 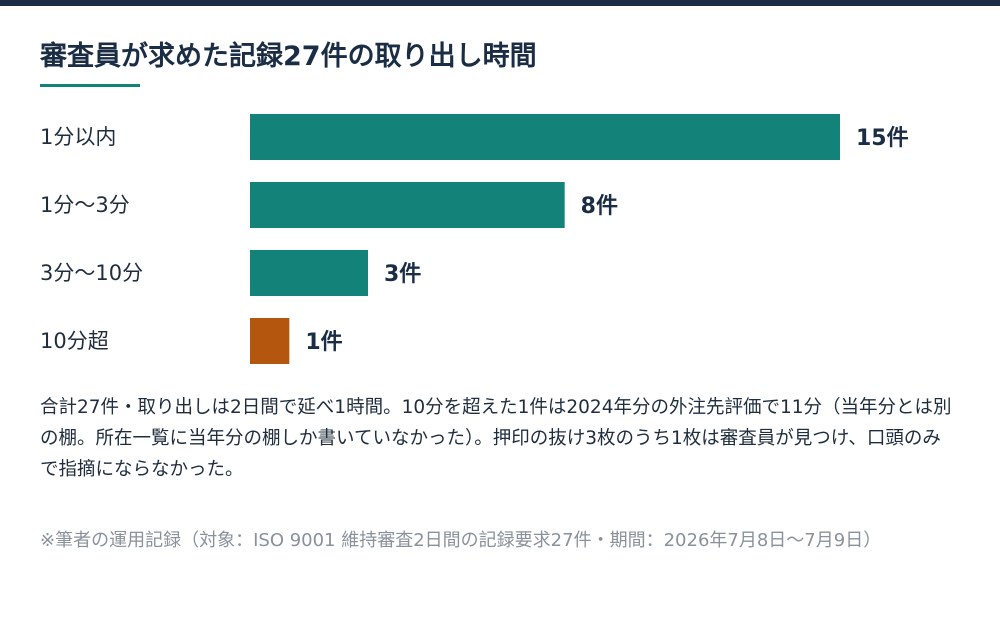 What do you see at coordinates (85, 205) in the screenshot?
I see `category-label: 1分〜3分` at bounding box center [85, 205].